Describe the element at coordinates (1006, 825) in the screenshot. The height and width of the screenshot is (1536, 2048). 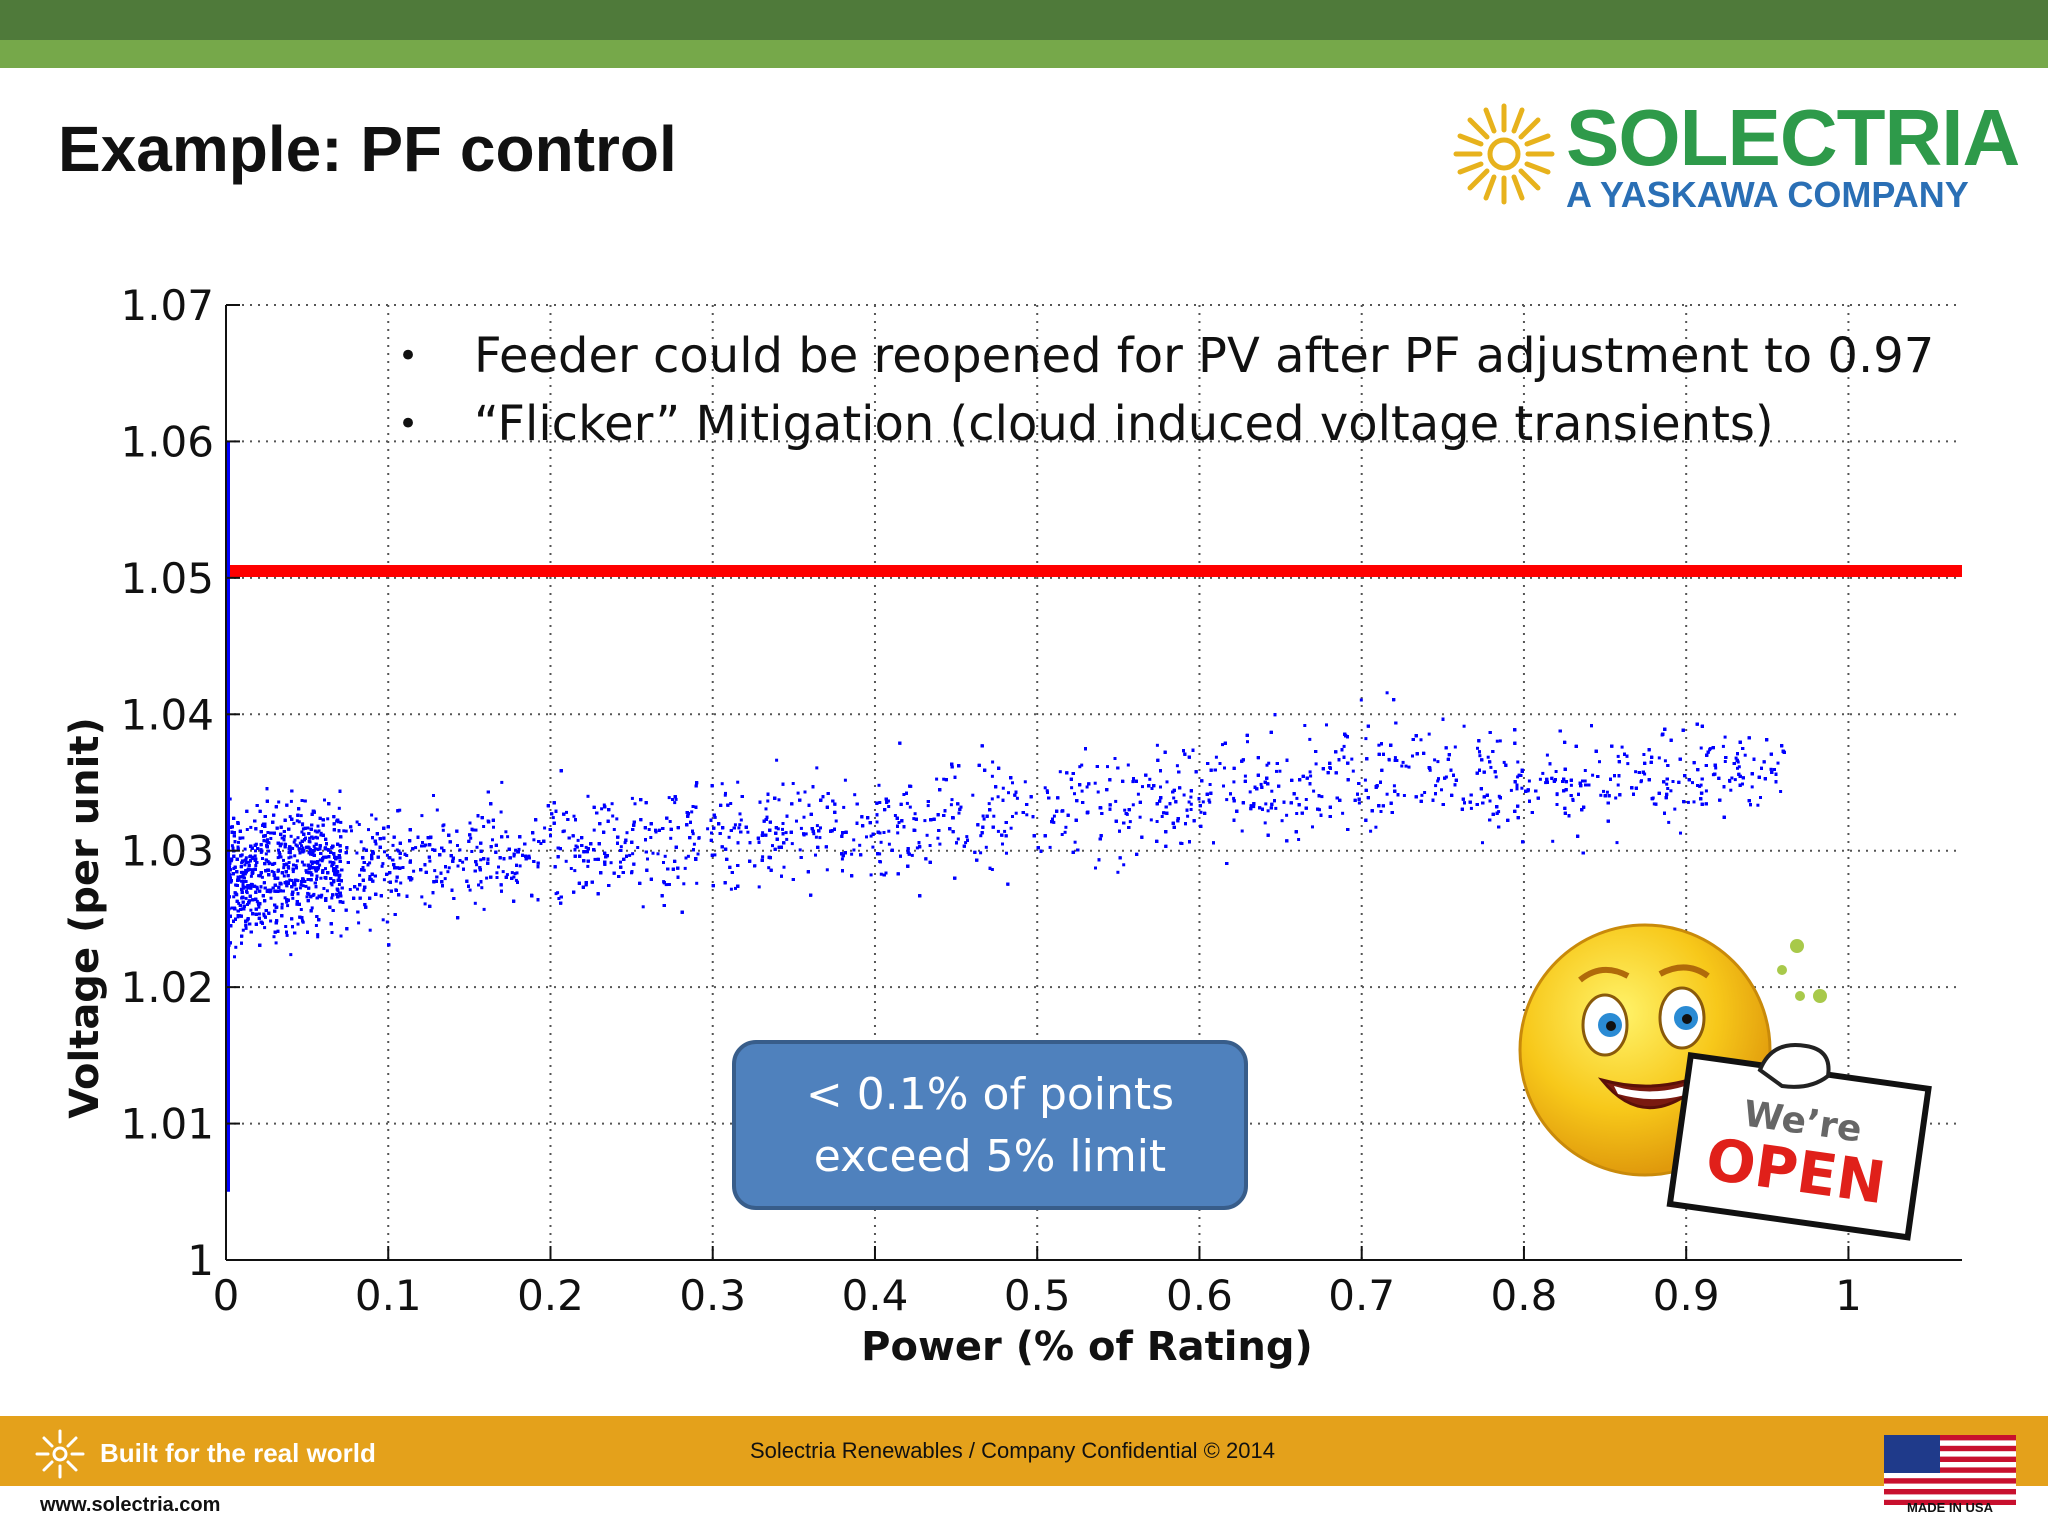
I see `data-points` at that location.